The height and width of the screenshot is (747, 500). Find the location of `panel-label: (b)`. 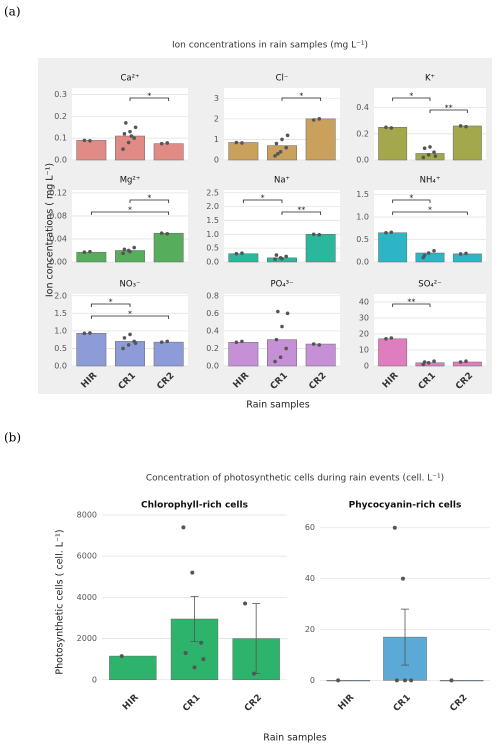

panel-label: (b) is located at coordinates (12, 438).